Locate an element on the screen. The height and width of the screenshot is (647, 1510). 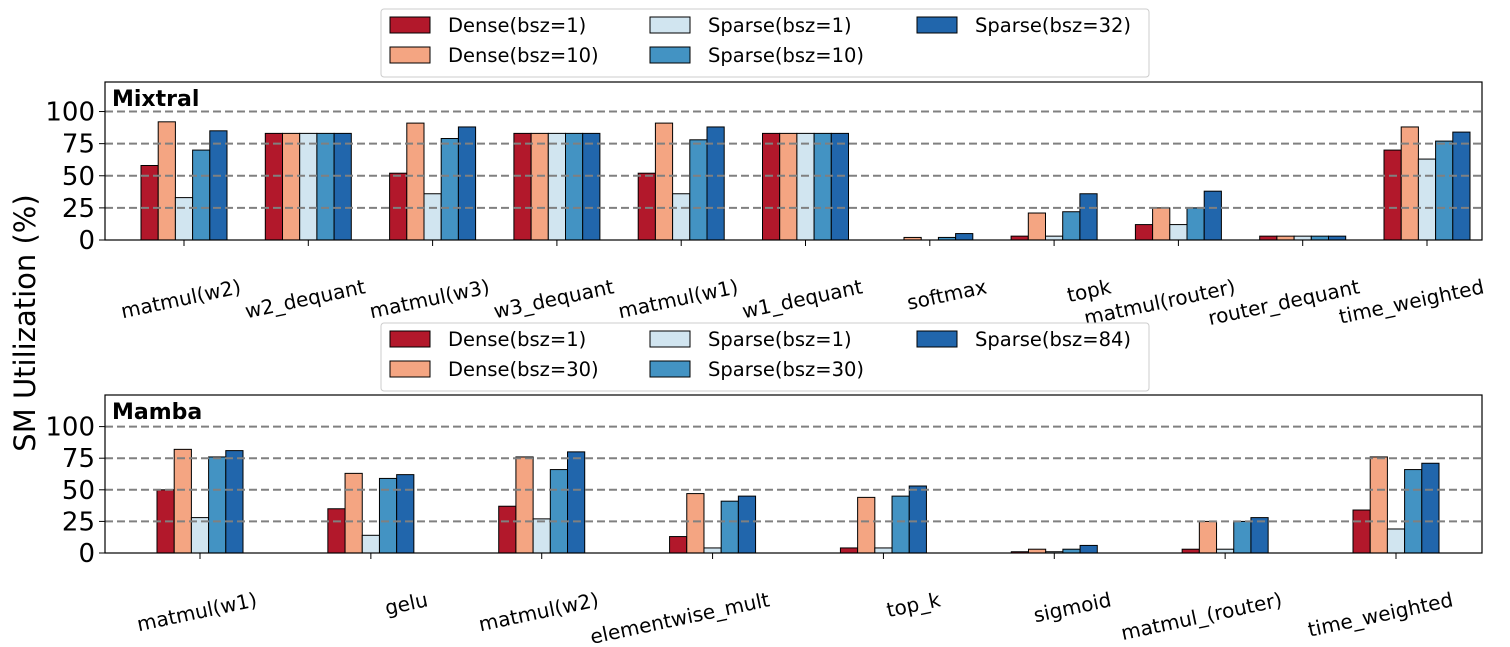
mamba-bar-dense-bsz-30-matmul-w2 is located at coordinates (524, 505).